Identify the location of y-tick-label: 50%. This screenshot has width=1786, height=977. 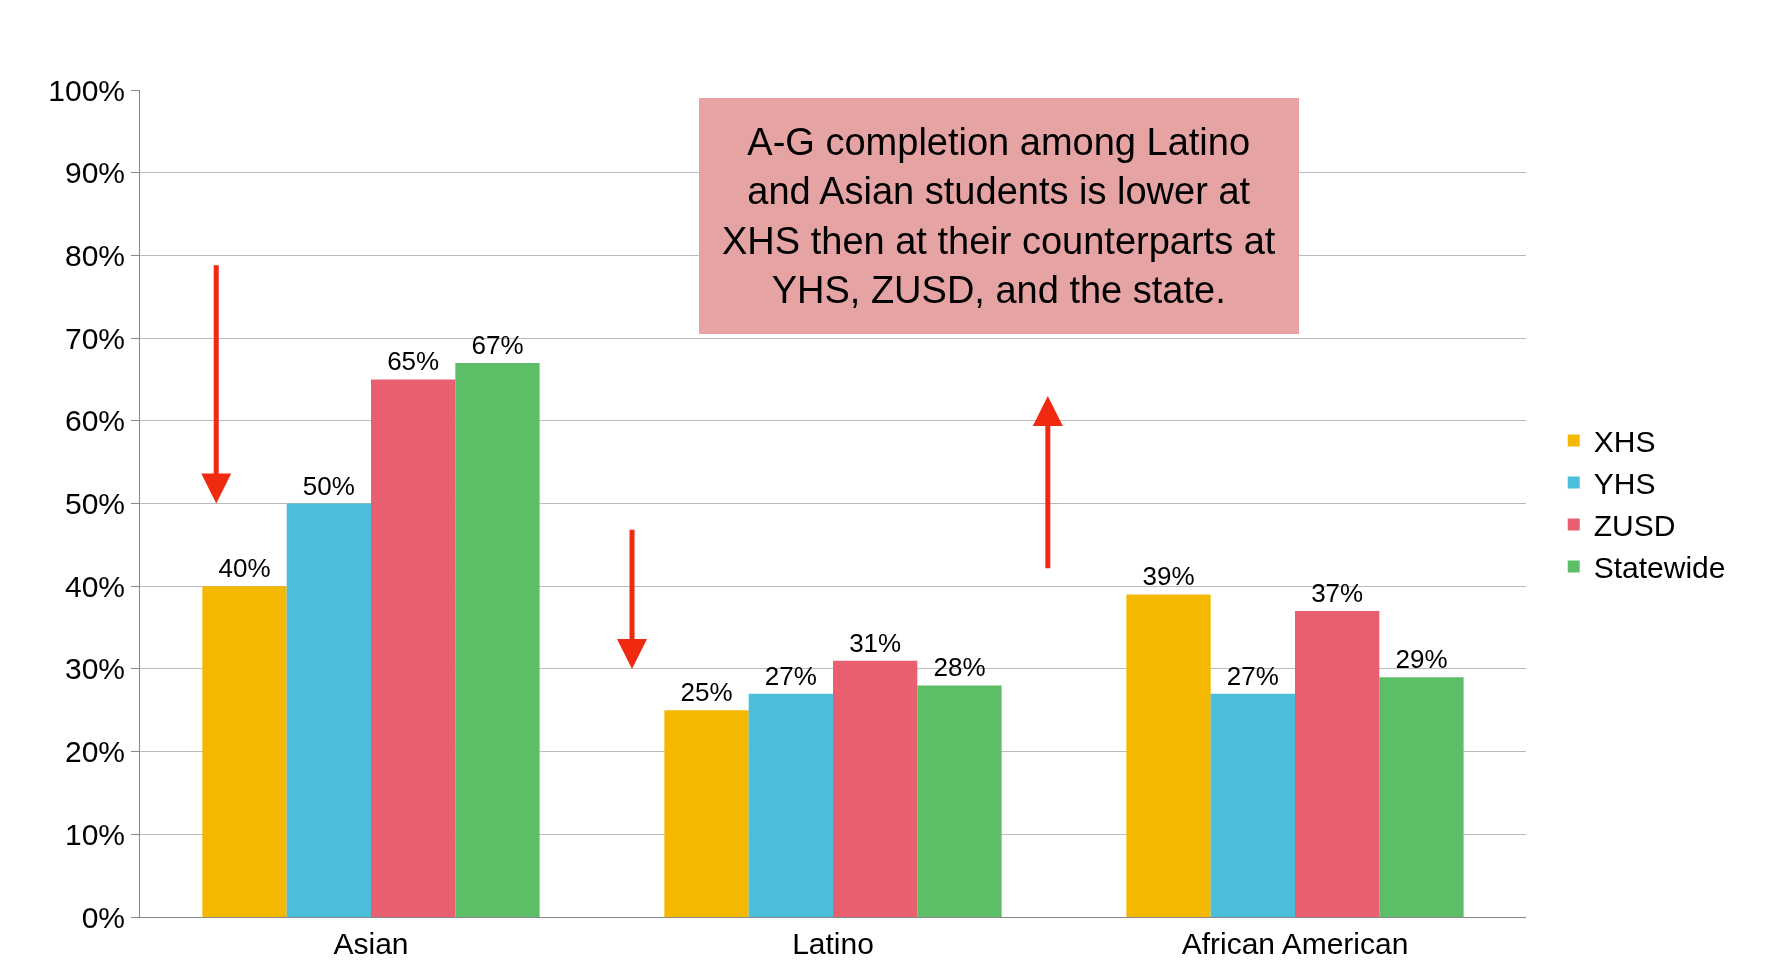
(94, 503).